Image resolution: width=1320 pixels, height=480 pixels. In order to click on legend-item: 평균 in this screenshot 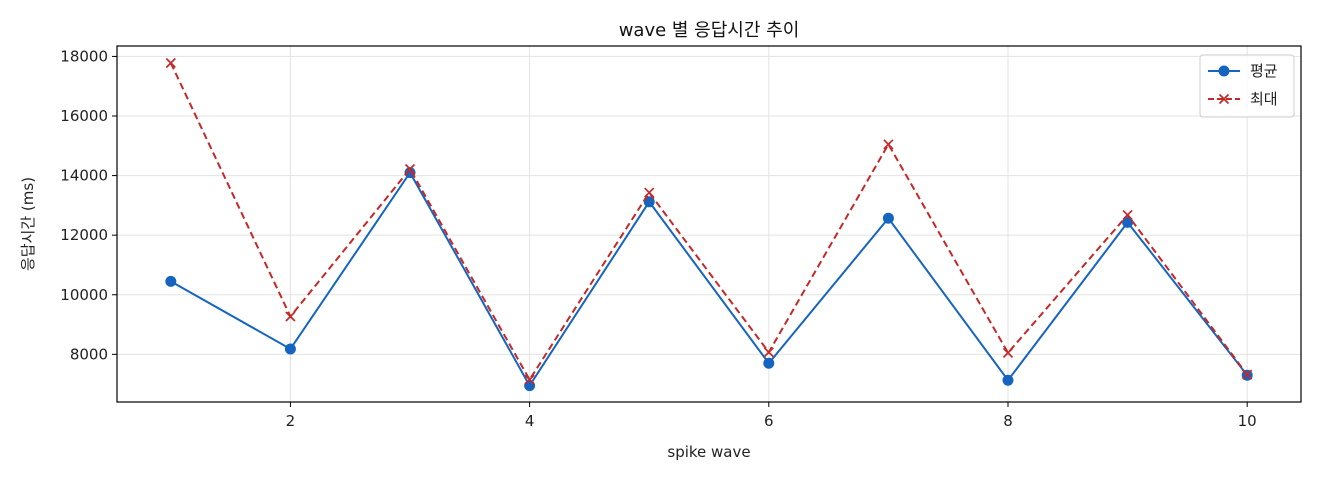, I will do `click(1243, 71)`.